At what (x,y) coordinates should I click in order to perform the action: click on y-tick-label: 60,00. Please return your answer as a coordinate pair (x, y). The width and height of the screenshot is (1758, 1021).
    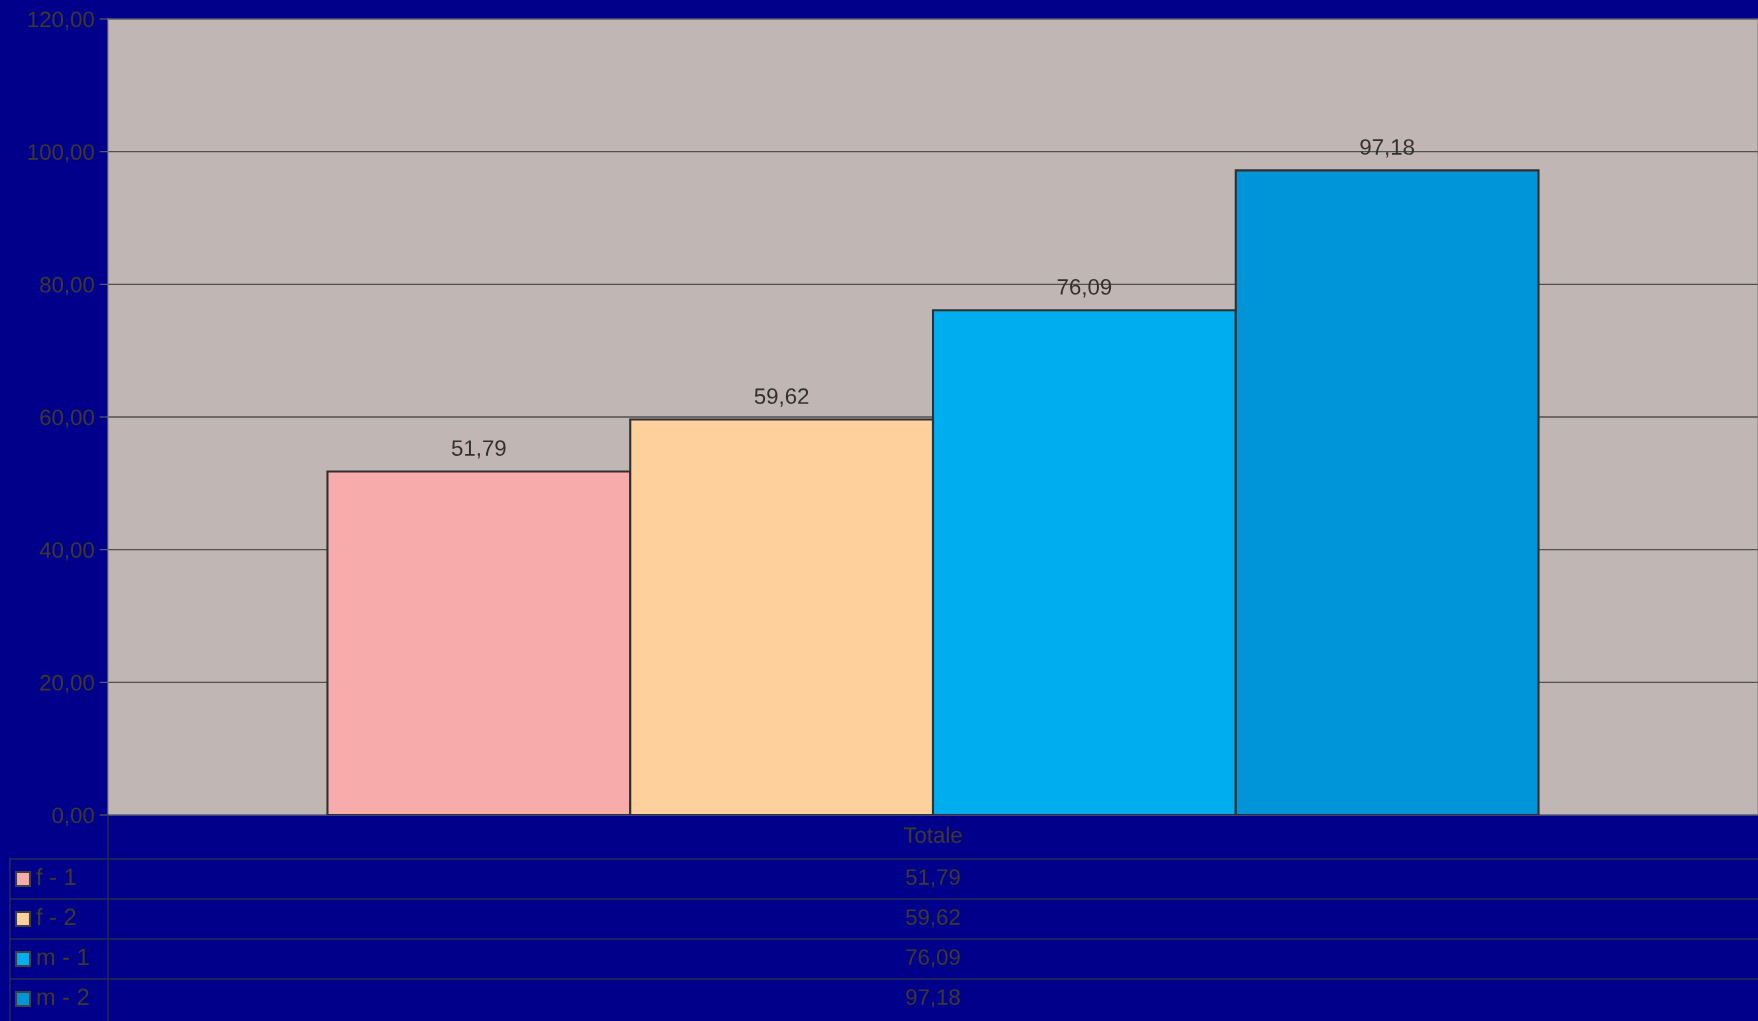
    Looking at the image, I should click on (67, 418).